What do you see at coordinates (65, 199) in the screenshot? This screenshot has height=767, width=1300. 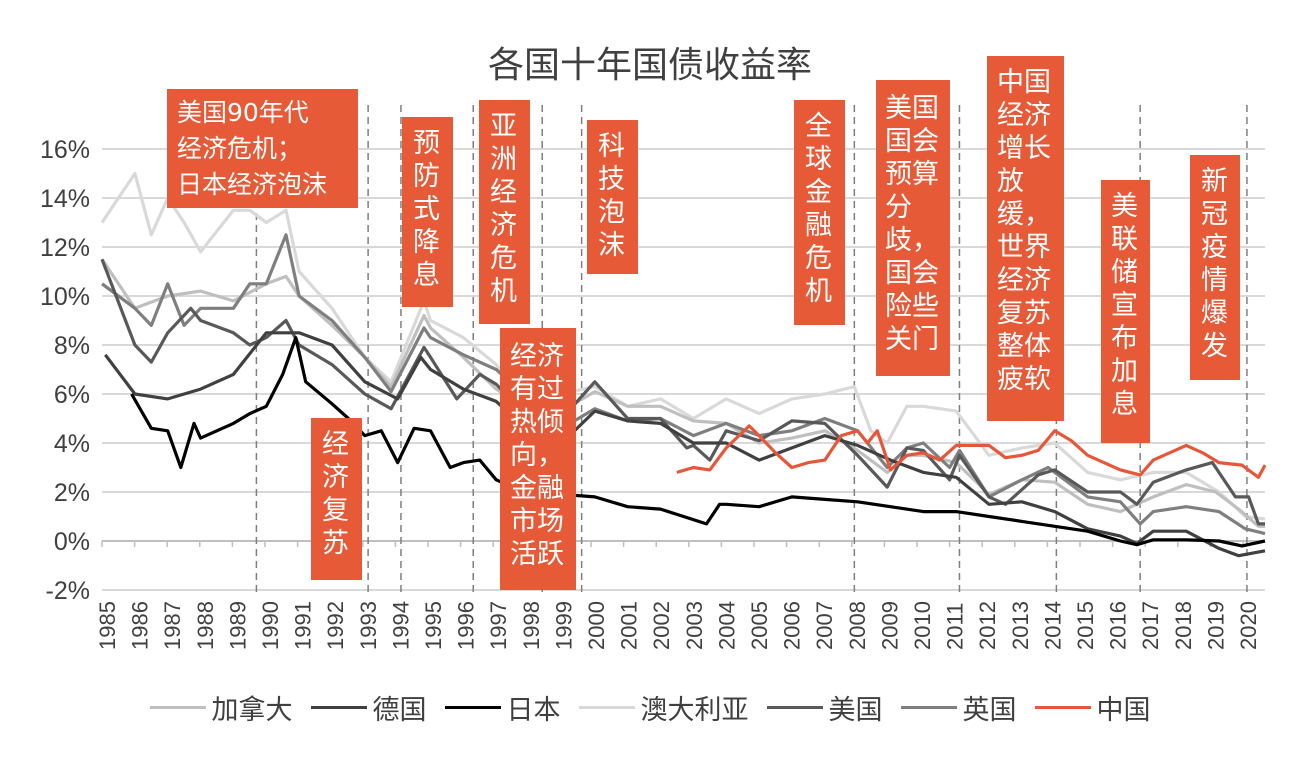 I see `y-tick-label: 14%` at bounding box center [65, 199].